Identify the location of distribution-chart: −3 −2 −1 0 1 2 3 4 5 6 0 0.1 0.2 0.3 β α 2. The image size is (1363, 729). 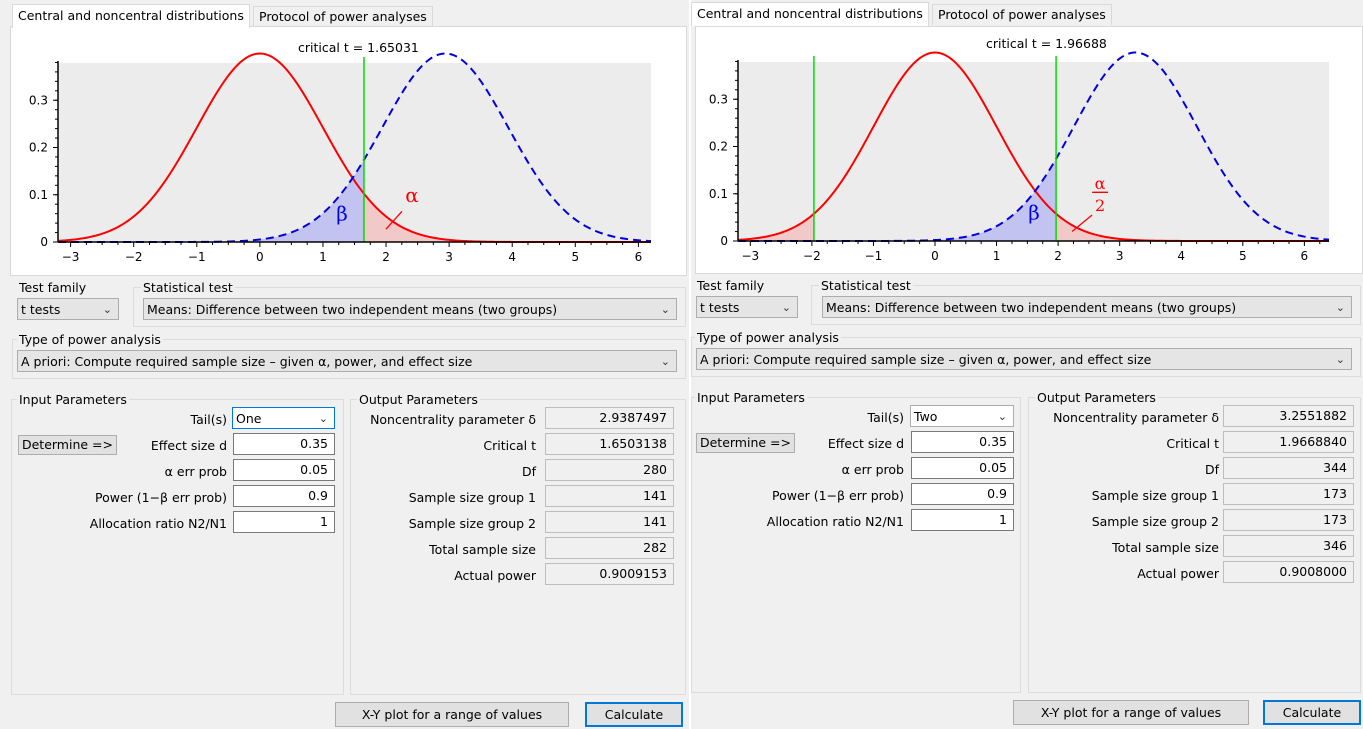
(1019, 157).